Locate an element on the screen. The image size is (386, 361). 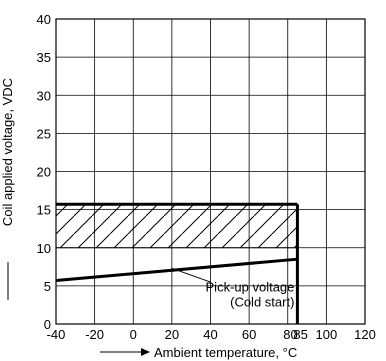
y-tick-label: 10 is located at coordinates (44, 248).